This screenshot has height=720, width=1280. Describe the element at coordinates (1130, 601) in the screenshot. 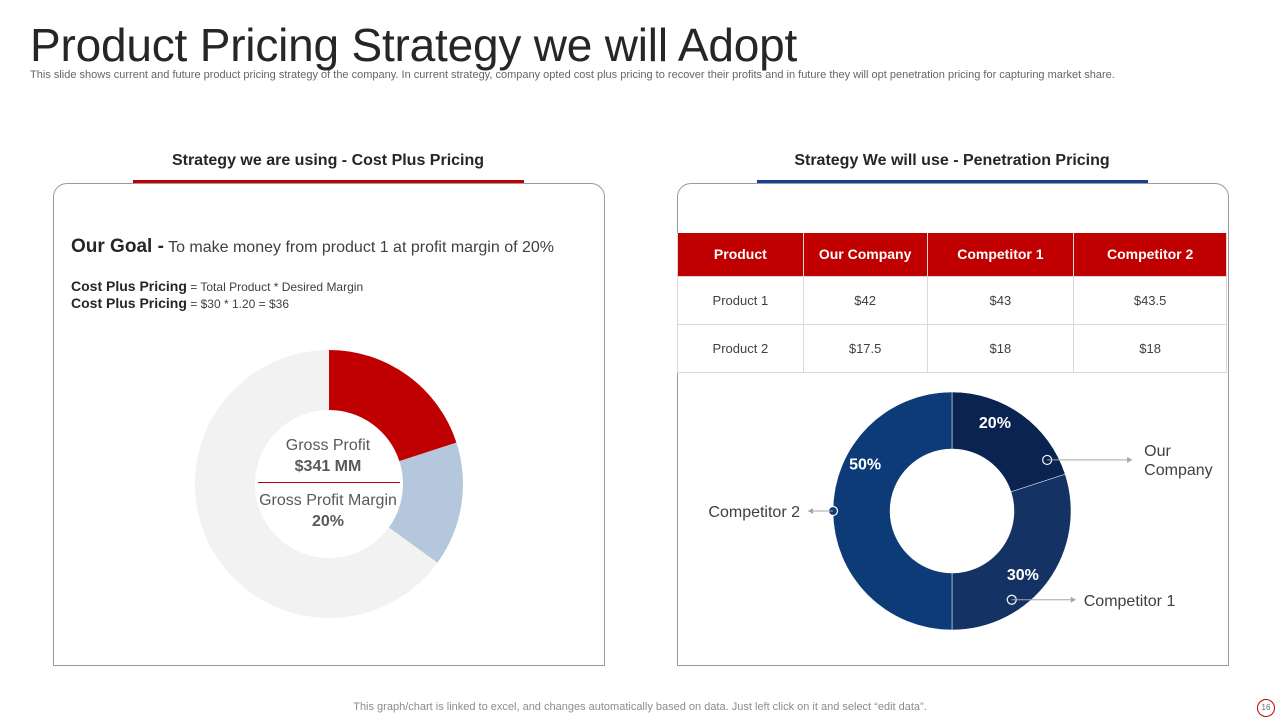

I see `donut-legend-label: Competitor 1` at that location.